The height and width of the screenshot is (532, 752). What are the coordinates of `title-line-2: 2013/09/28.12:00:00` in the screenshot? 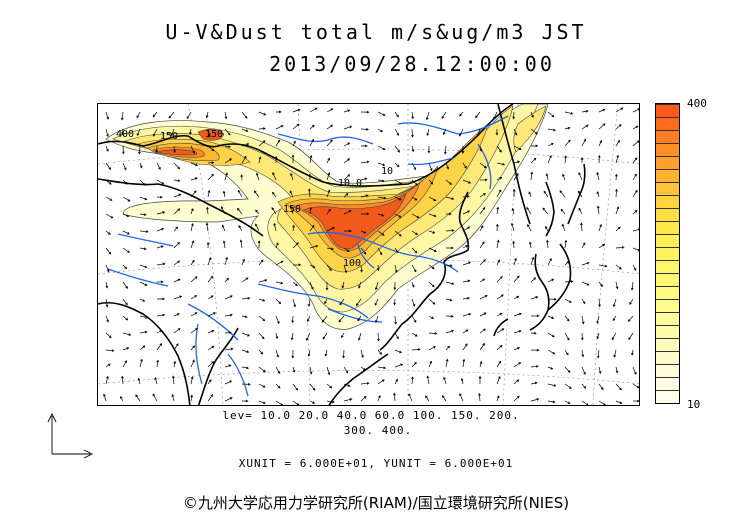 It's located at (412, 64).